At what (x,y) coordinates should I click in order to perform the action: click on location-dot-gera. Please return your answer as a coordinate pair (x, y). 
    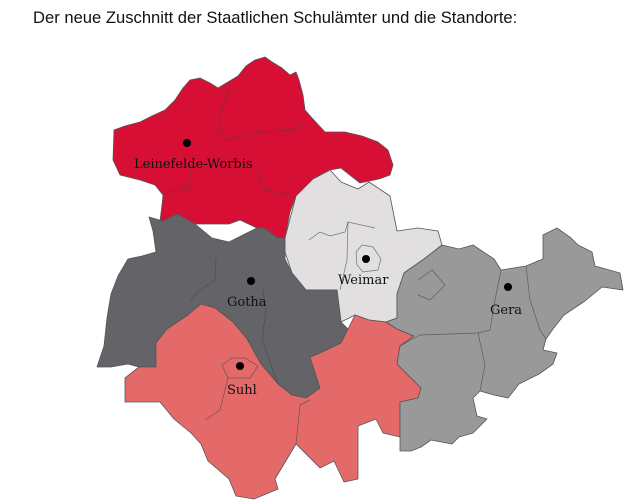
    Looking at the image, I should click on (508, 287).